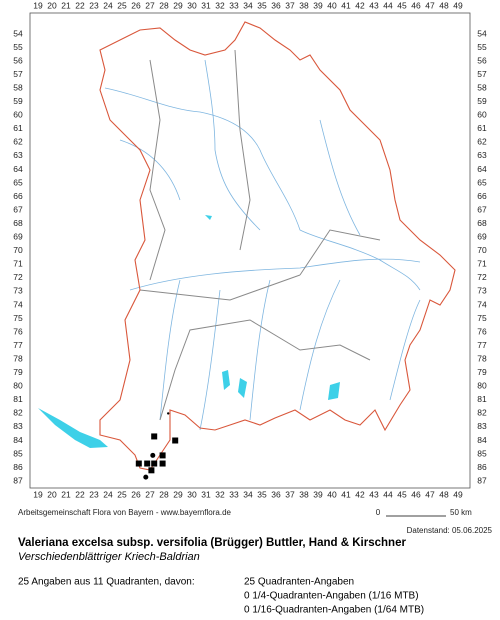 The height and width of the screenshot is (620, 500). What do you see at coordinates (18, 304) in the screenshot?
I see `row-label: 74` at bounding box center [18, 304].